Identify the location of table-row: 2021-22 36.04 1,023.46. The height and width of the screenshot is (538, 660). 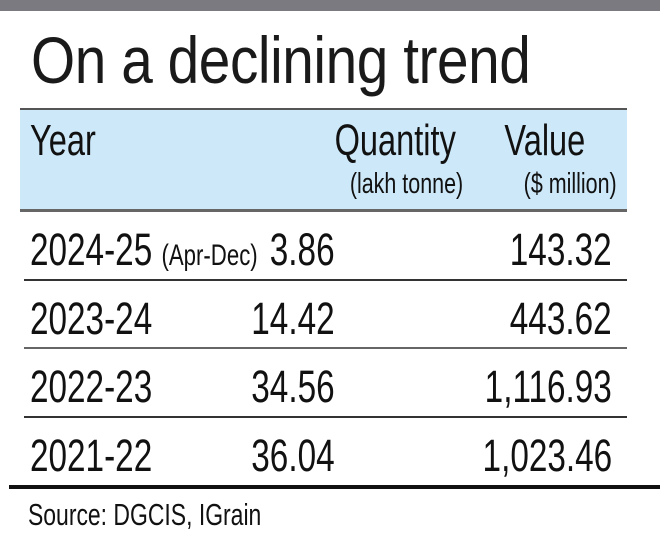
(323, 452).